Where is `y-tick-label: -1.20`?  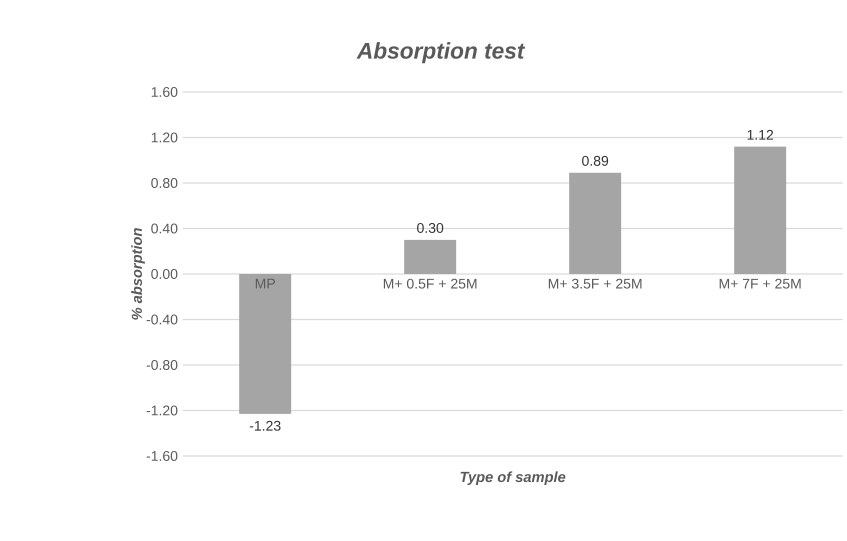 y-tick-label: -1.20 is located at coordinates (162, 411).